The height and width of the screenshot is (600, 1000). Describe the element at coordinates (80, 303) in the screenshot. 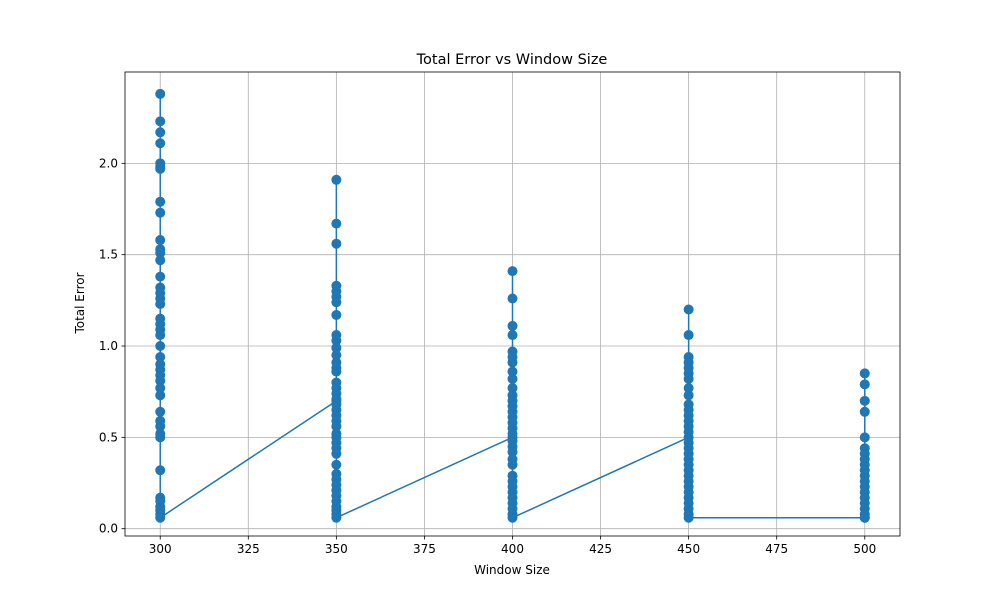

I see `y-axis-label: Total Error` at that location.